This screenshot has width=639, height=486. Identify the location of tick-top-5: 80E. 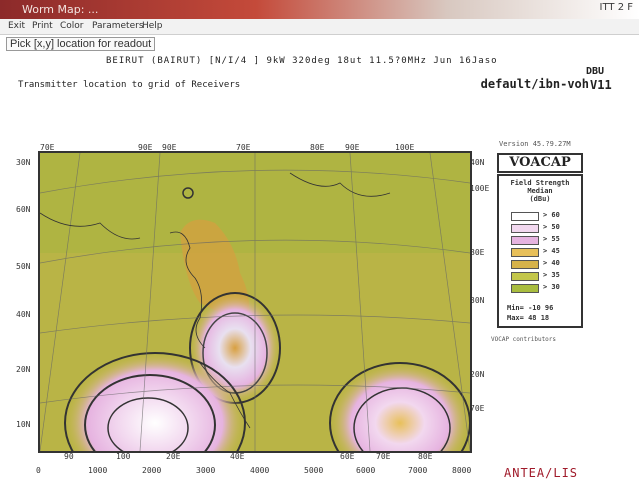
(317, 147).